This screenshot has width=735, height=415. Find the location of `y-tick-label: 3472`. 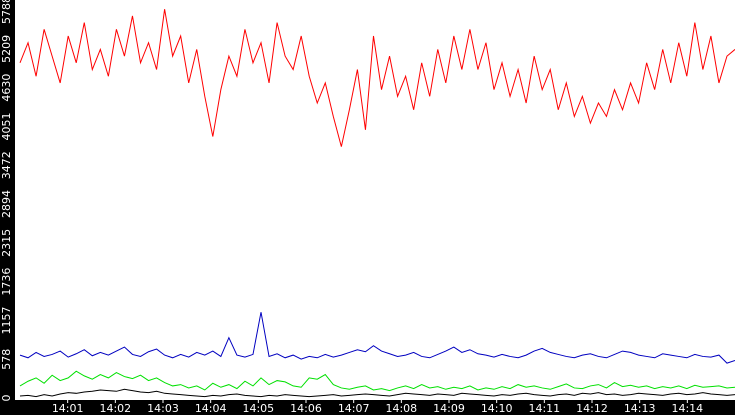

y-tick-label: 3472 is located at coordinates (6, 165).